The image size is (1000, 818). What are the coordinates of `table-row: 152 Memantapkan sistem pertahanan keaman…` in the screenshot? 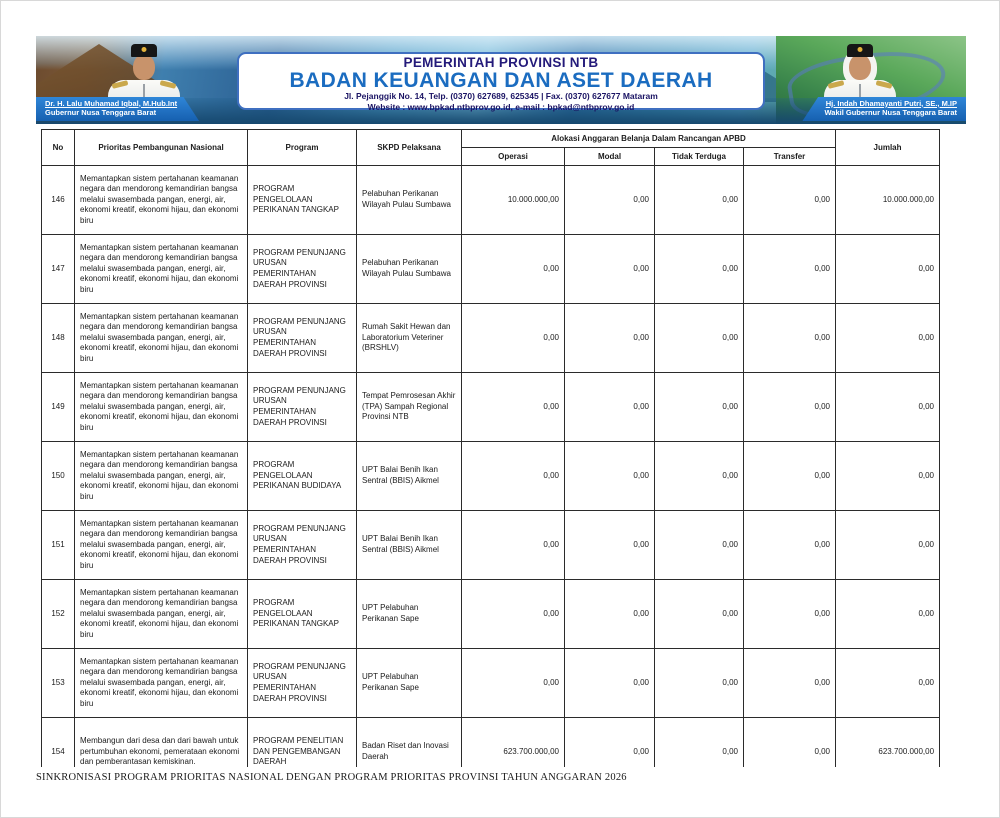 It's located at (491, 614).